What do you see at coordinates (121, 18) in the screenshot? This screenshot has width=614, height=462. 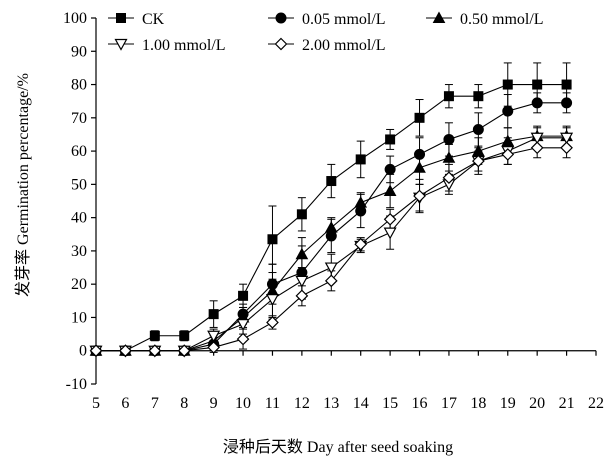 I see `legend-item-1-marker` at bounding box center [121, 18].